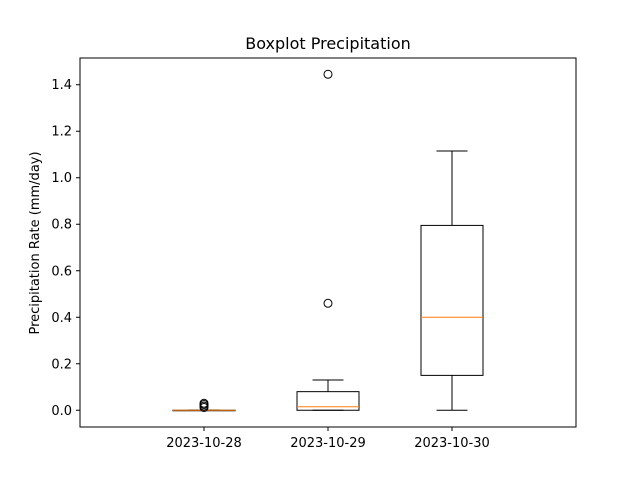  What do you see at coordinates (452, 443) in the screenshot?
I see `x-tick-label: 2023-10-30` at bounding box center [452, 443].